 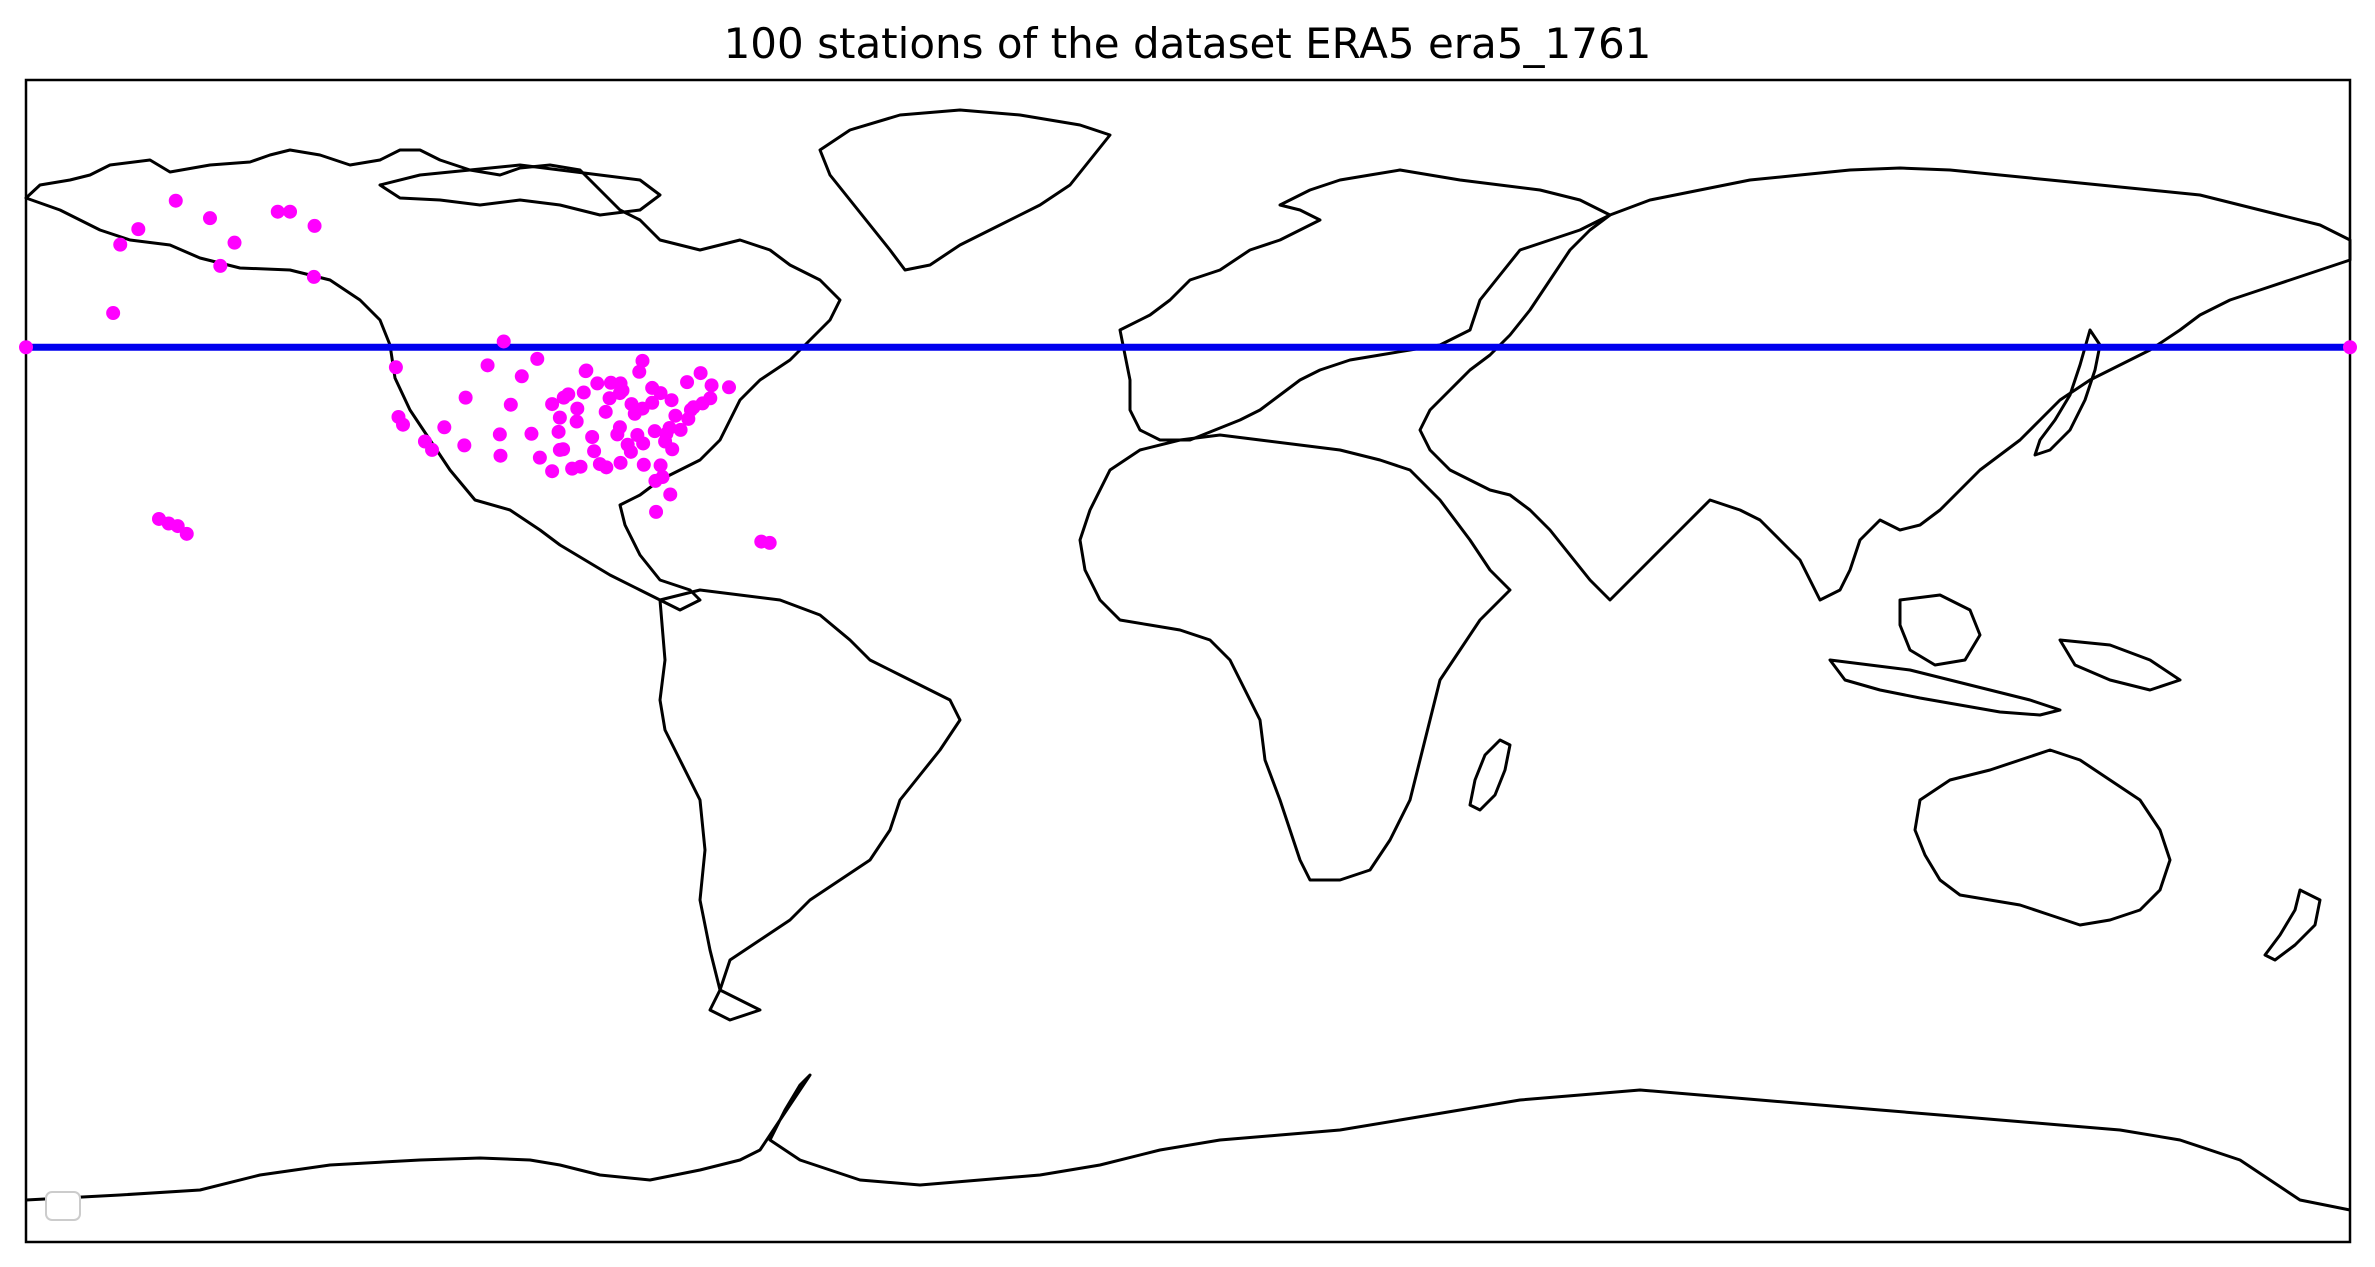 I want to click on coastline-borneo, so click(x=1940, y=630).